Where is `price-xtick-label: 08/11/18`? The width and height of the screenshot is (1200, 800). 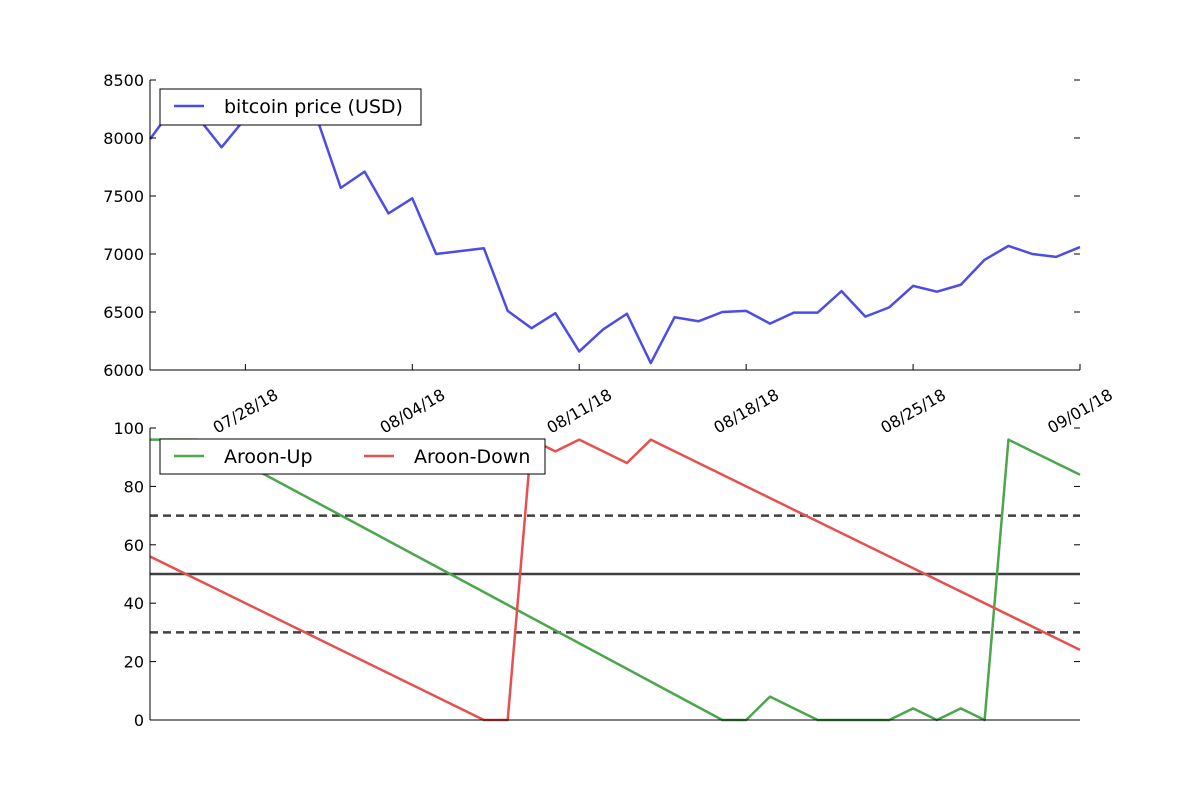
price-xtick-label: 08/11/18 is located at coordinates (579, 411).